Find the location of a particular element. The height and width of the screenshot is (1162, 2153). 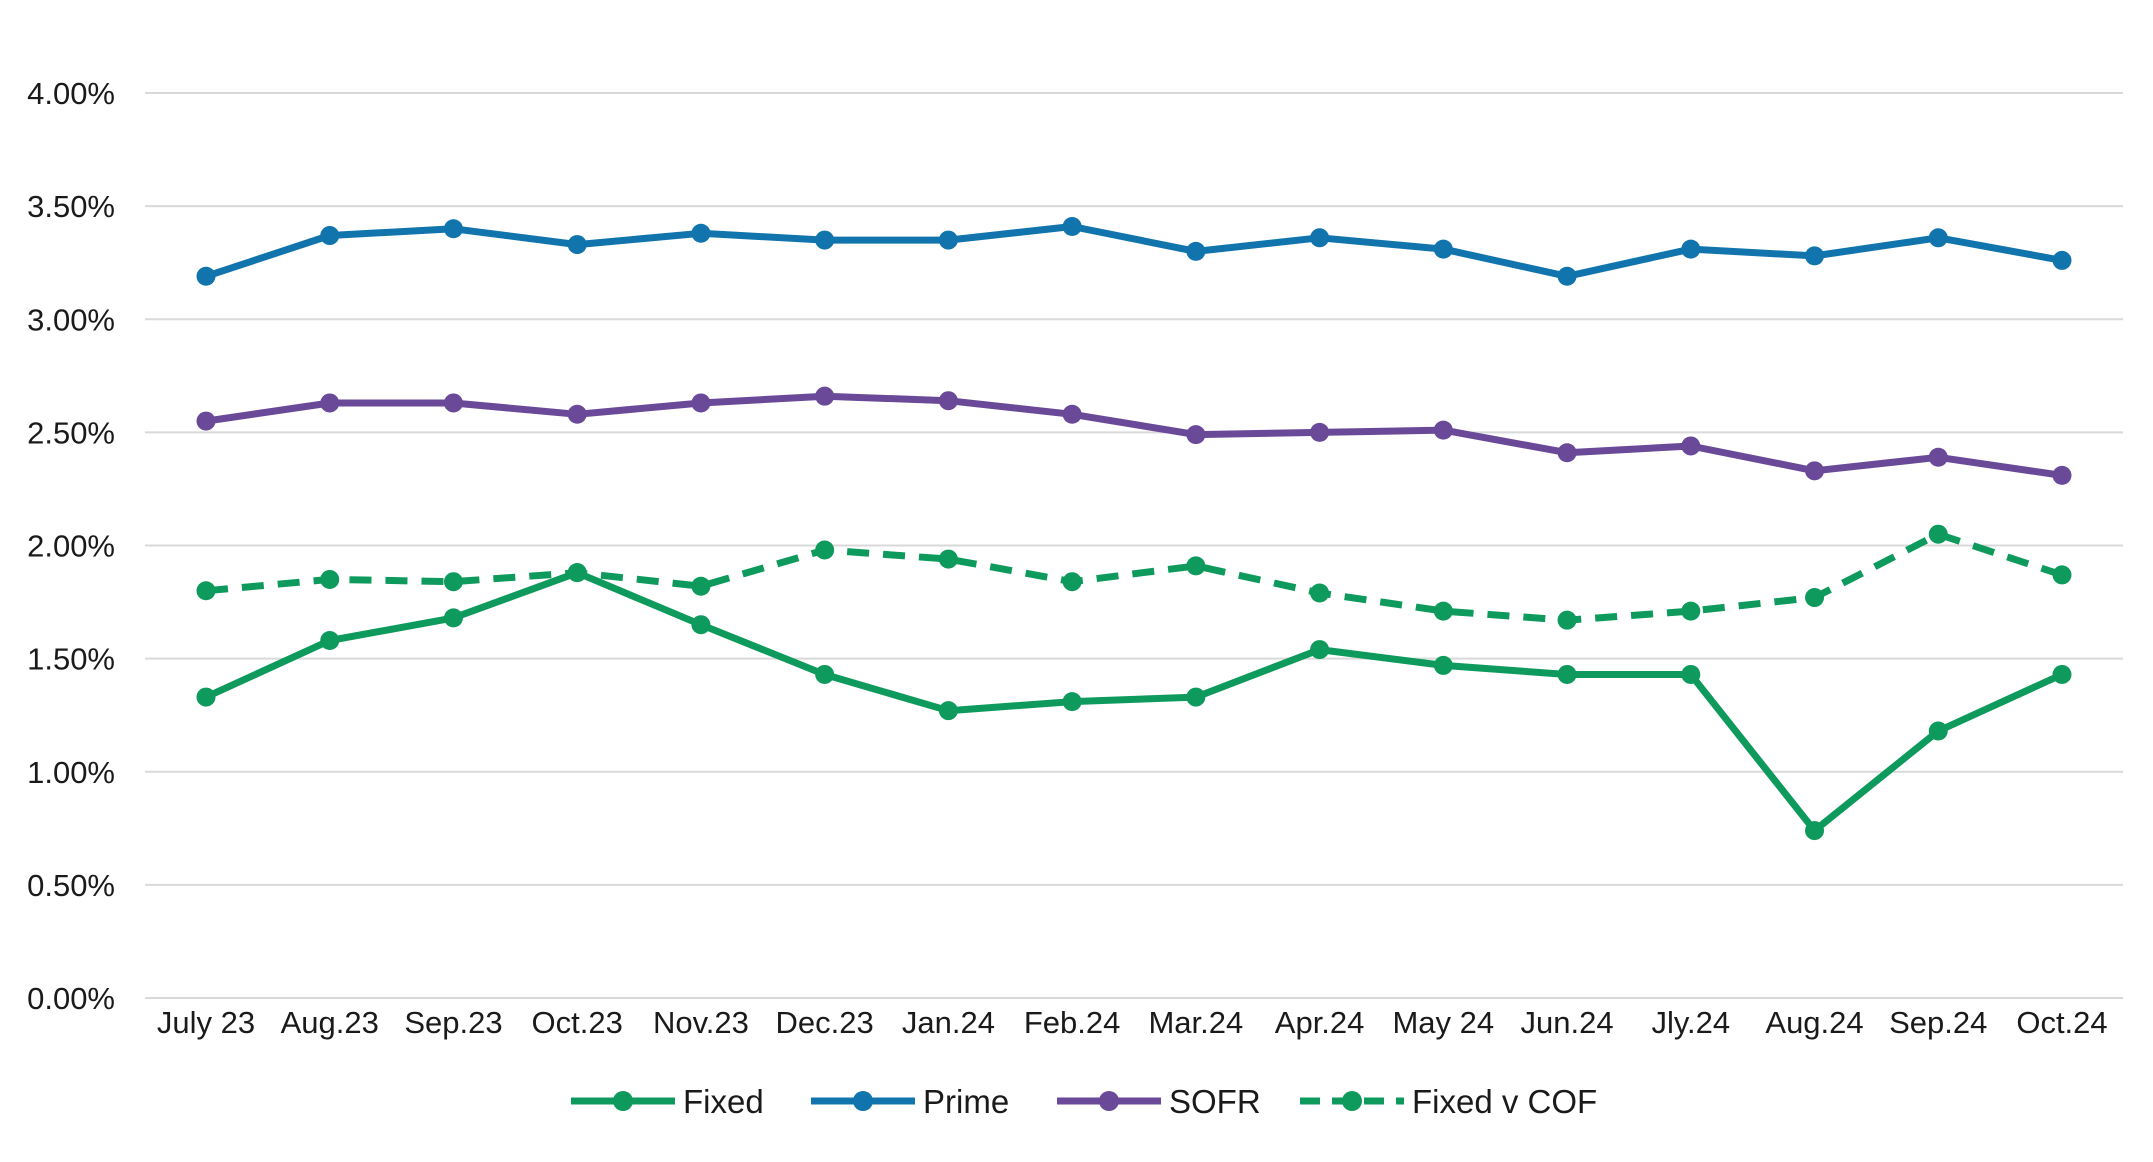

y-tick-label: 2.00% is located at coordinates (71, 546).